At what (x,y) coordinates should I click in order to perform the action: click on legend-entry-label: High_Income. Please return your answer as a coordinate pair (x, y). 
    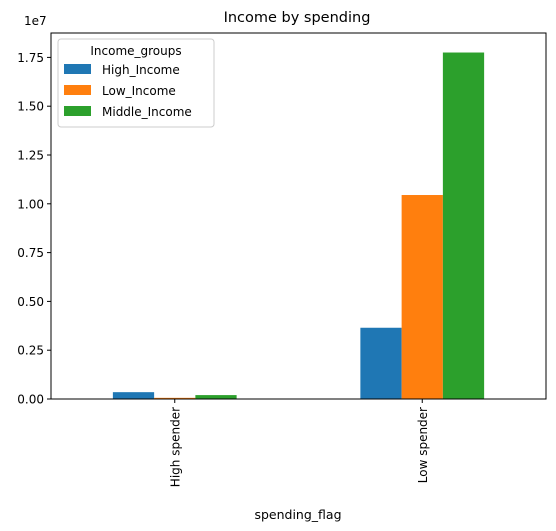
    Looking at the image, I should click on (141, 70).